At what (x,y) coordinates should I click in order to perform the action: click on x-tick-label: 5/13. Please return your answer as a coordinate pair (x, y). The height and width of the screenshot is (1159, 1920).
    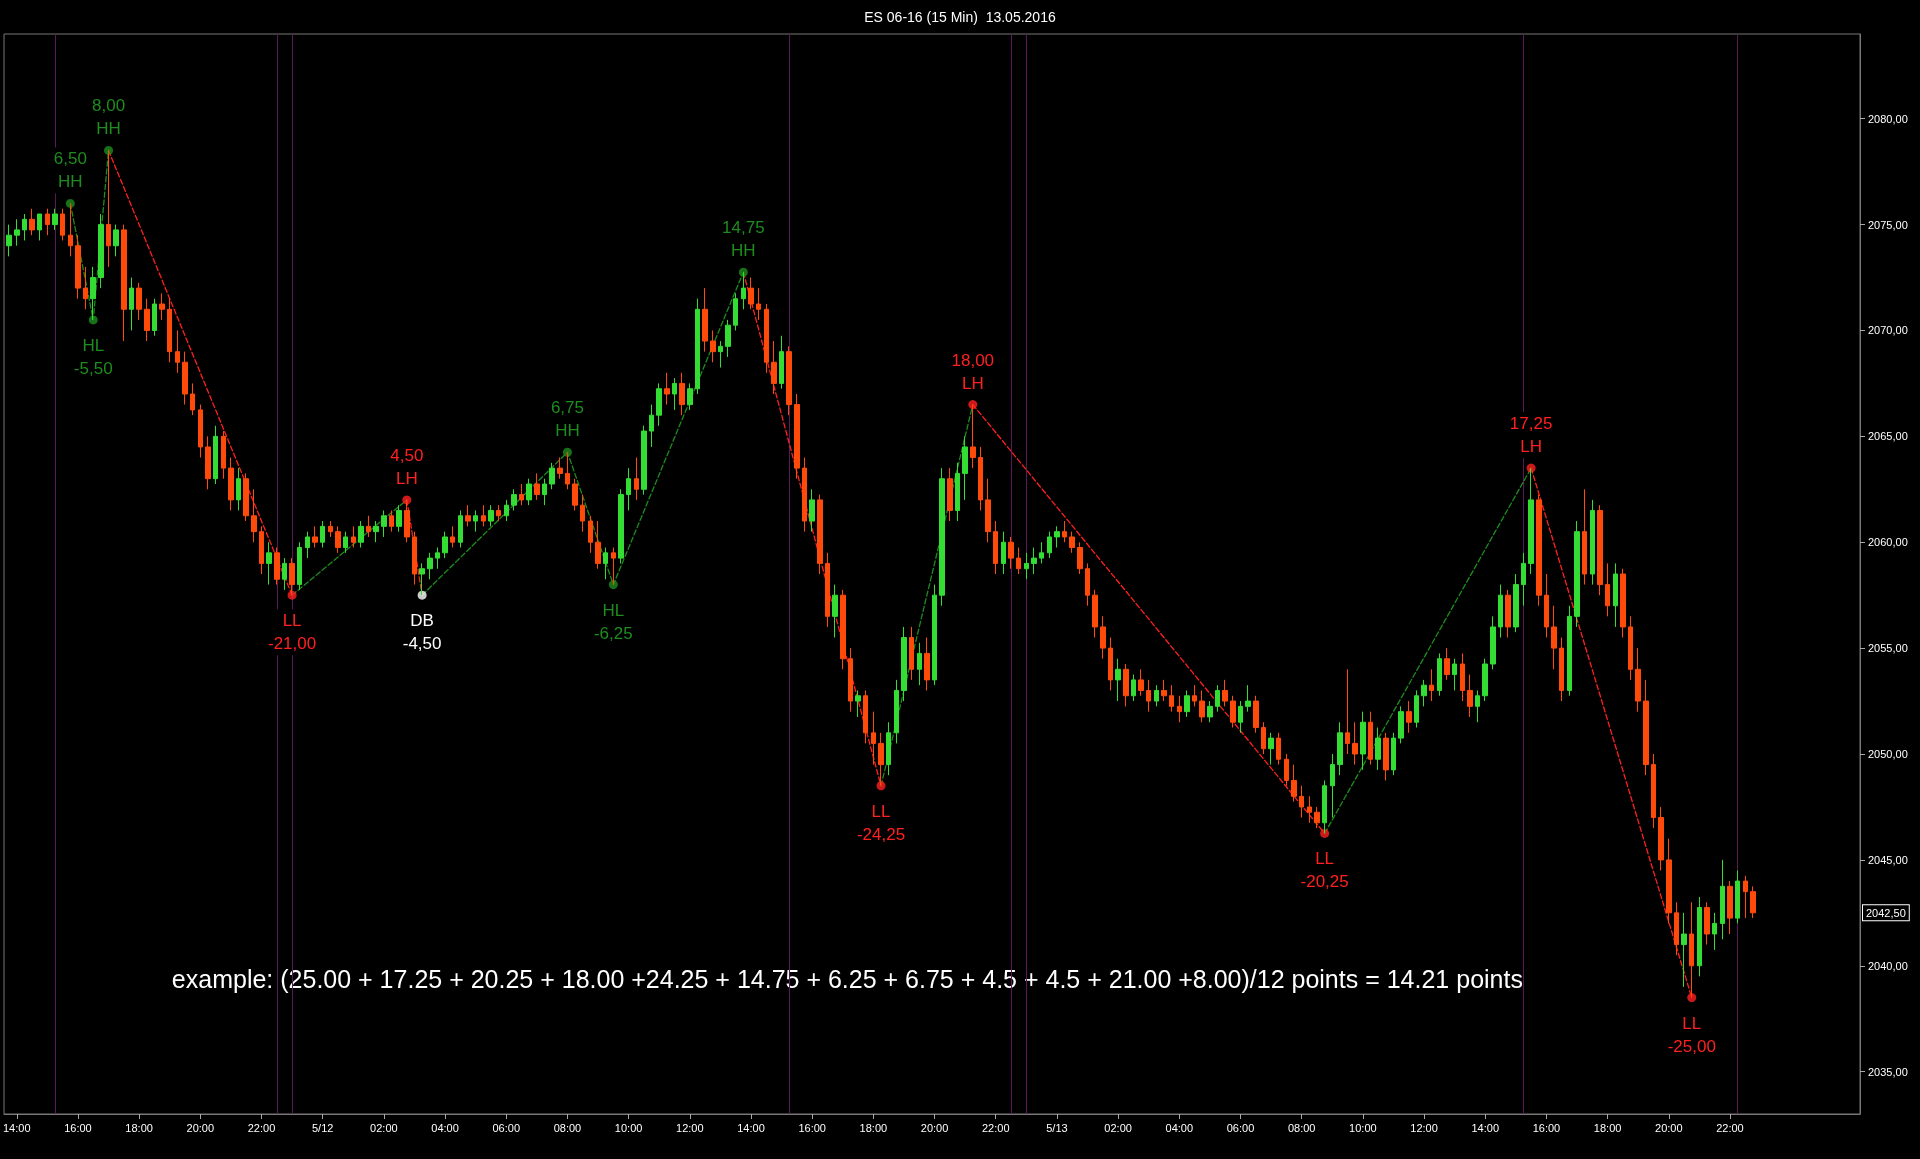
    Looking at the image, I should click on (1057, 1127).